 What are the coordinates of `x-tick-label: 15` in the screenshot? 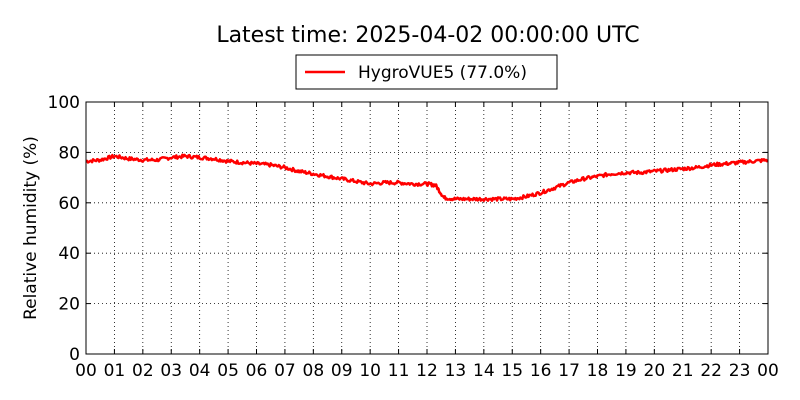 It's located at (512, 371).